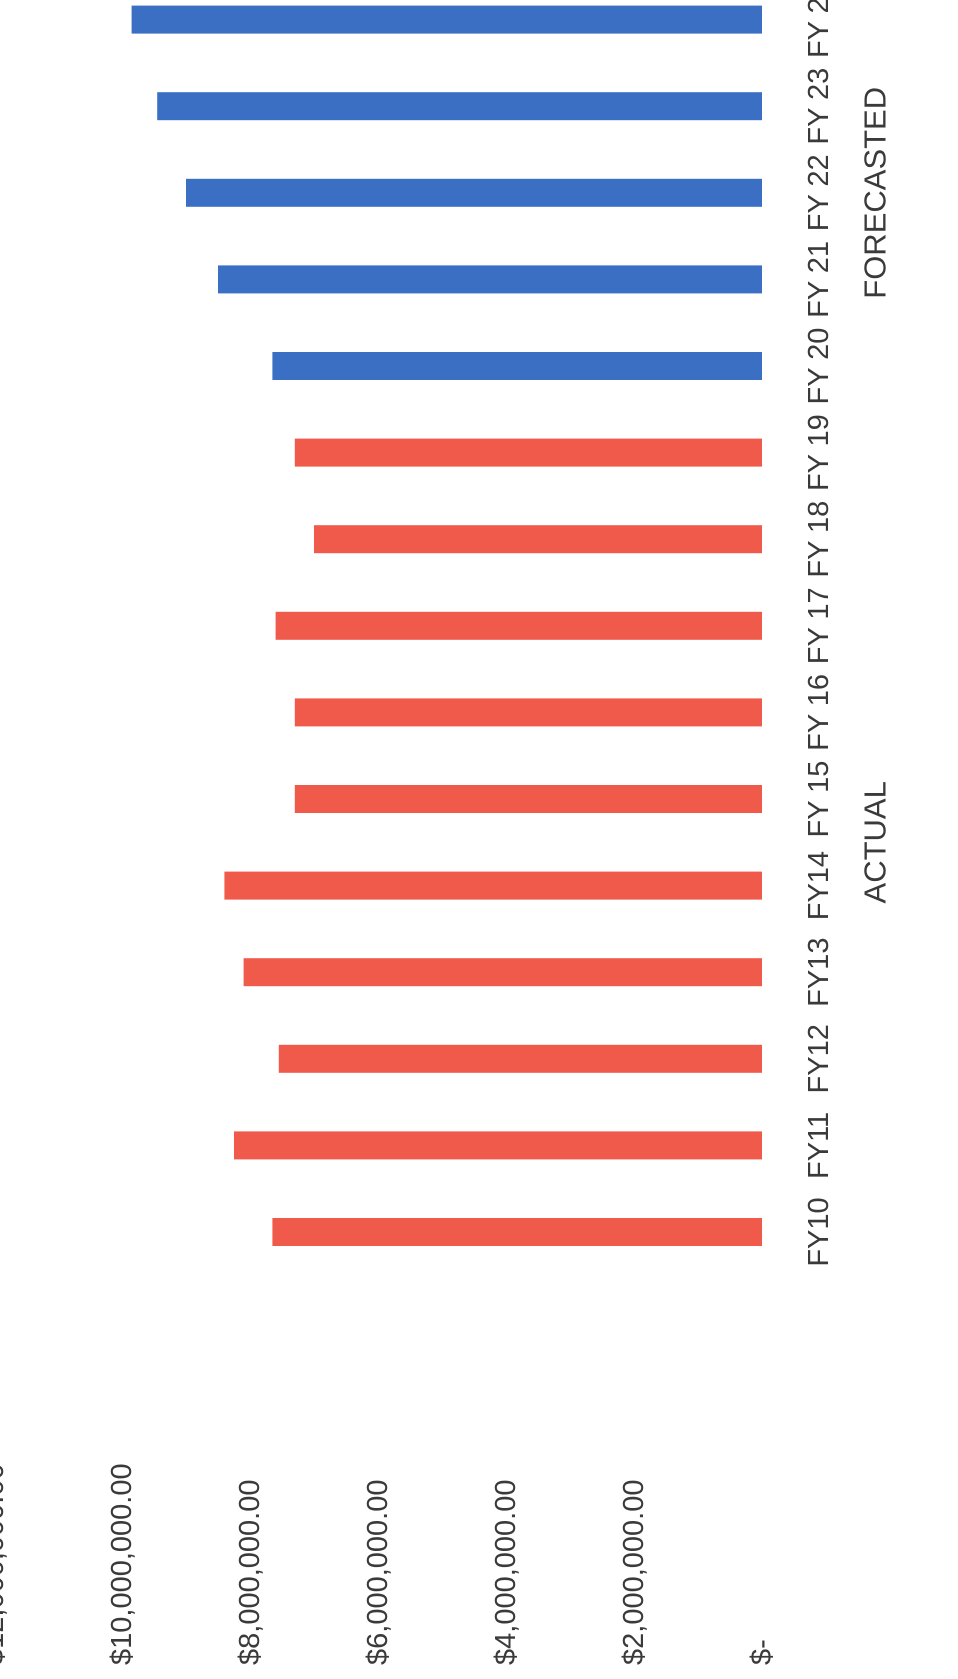 This screenshot has height=1679, width=958. I want to click on value-axis-label: $12,000,000.00, so click(5, 1564).